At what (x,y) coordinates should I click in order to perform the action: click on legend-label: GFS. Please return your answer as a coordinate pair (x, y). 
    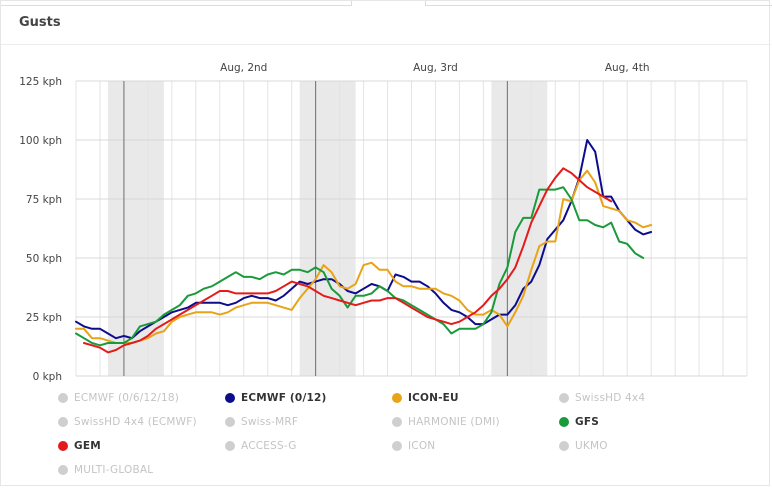
    Looking at the image, I should click on (587, 422).